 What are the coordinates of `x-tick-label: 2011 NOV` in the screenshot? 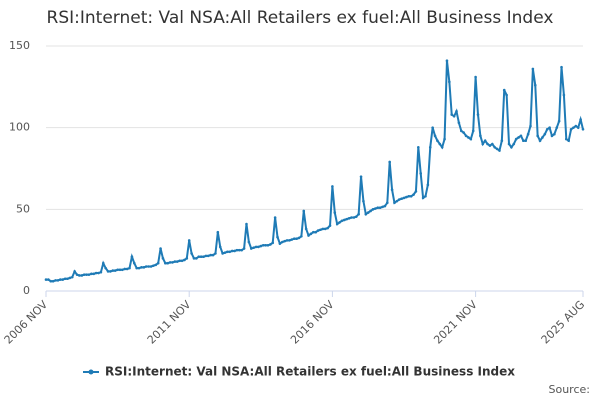 It's located at (169, 322).